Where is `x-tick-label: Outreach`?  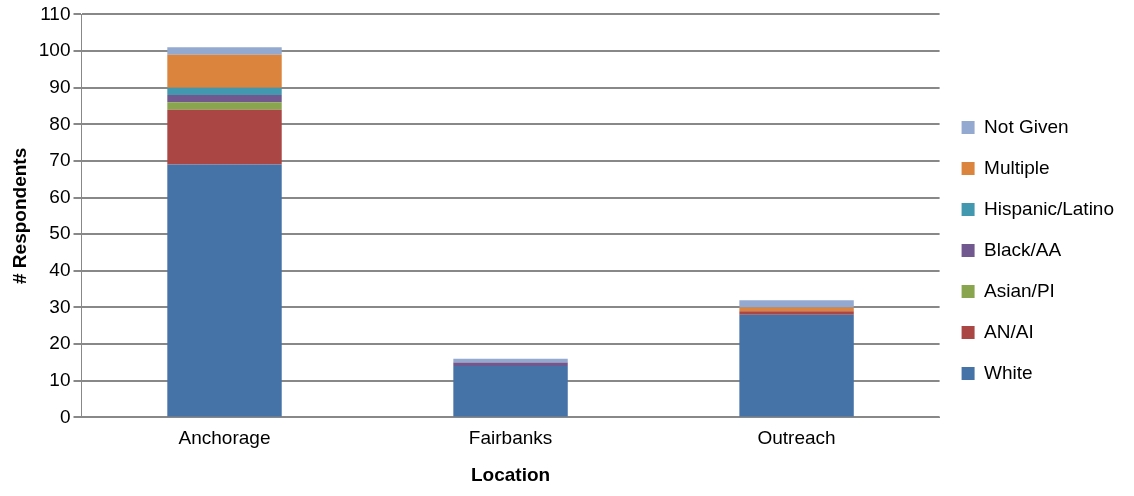 x-tick-label: Outreach is located at coordinates (796, 438).